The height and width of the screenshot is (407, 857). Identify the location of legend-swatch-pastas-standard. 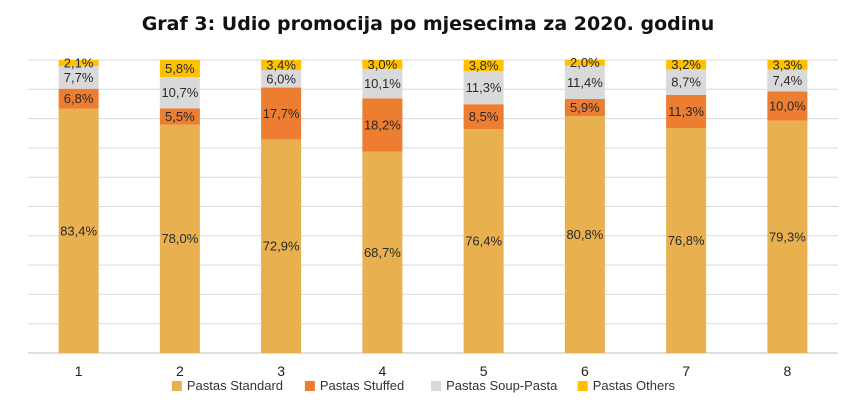
(176, 386).